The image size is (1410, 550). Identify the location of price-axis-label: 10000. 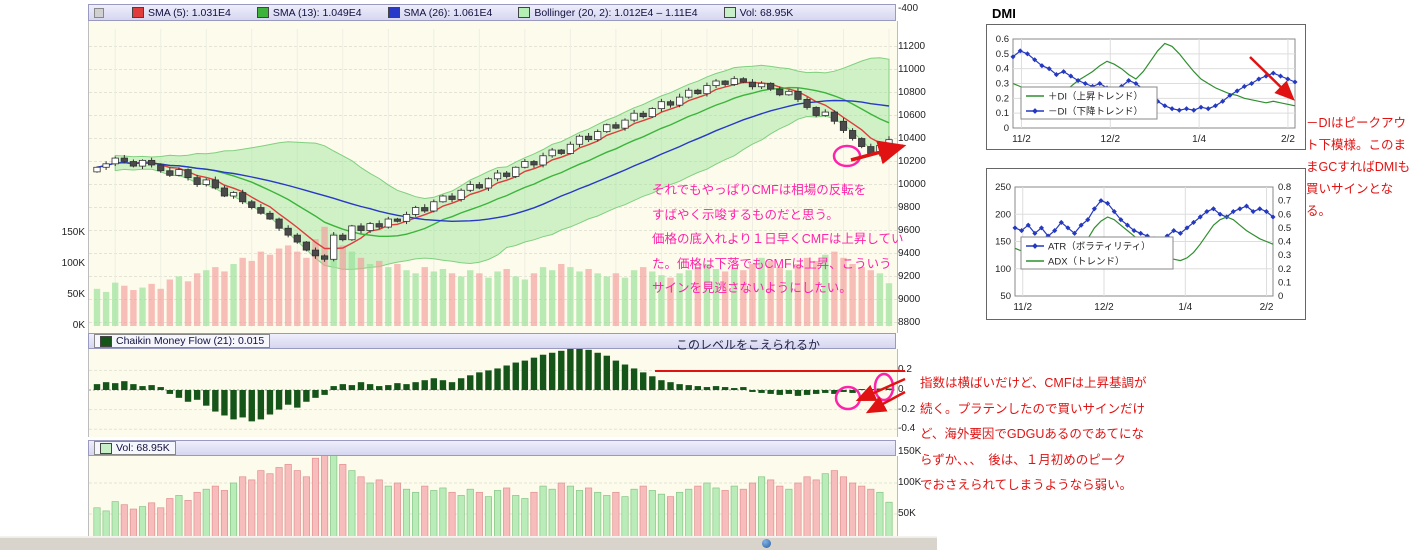
(912, 184).